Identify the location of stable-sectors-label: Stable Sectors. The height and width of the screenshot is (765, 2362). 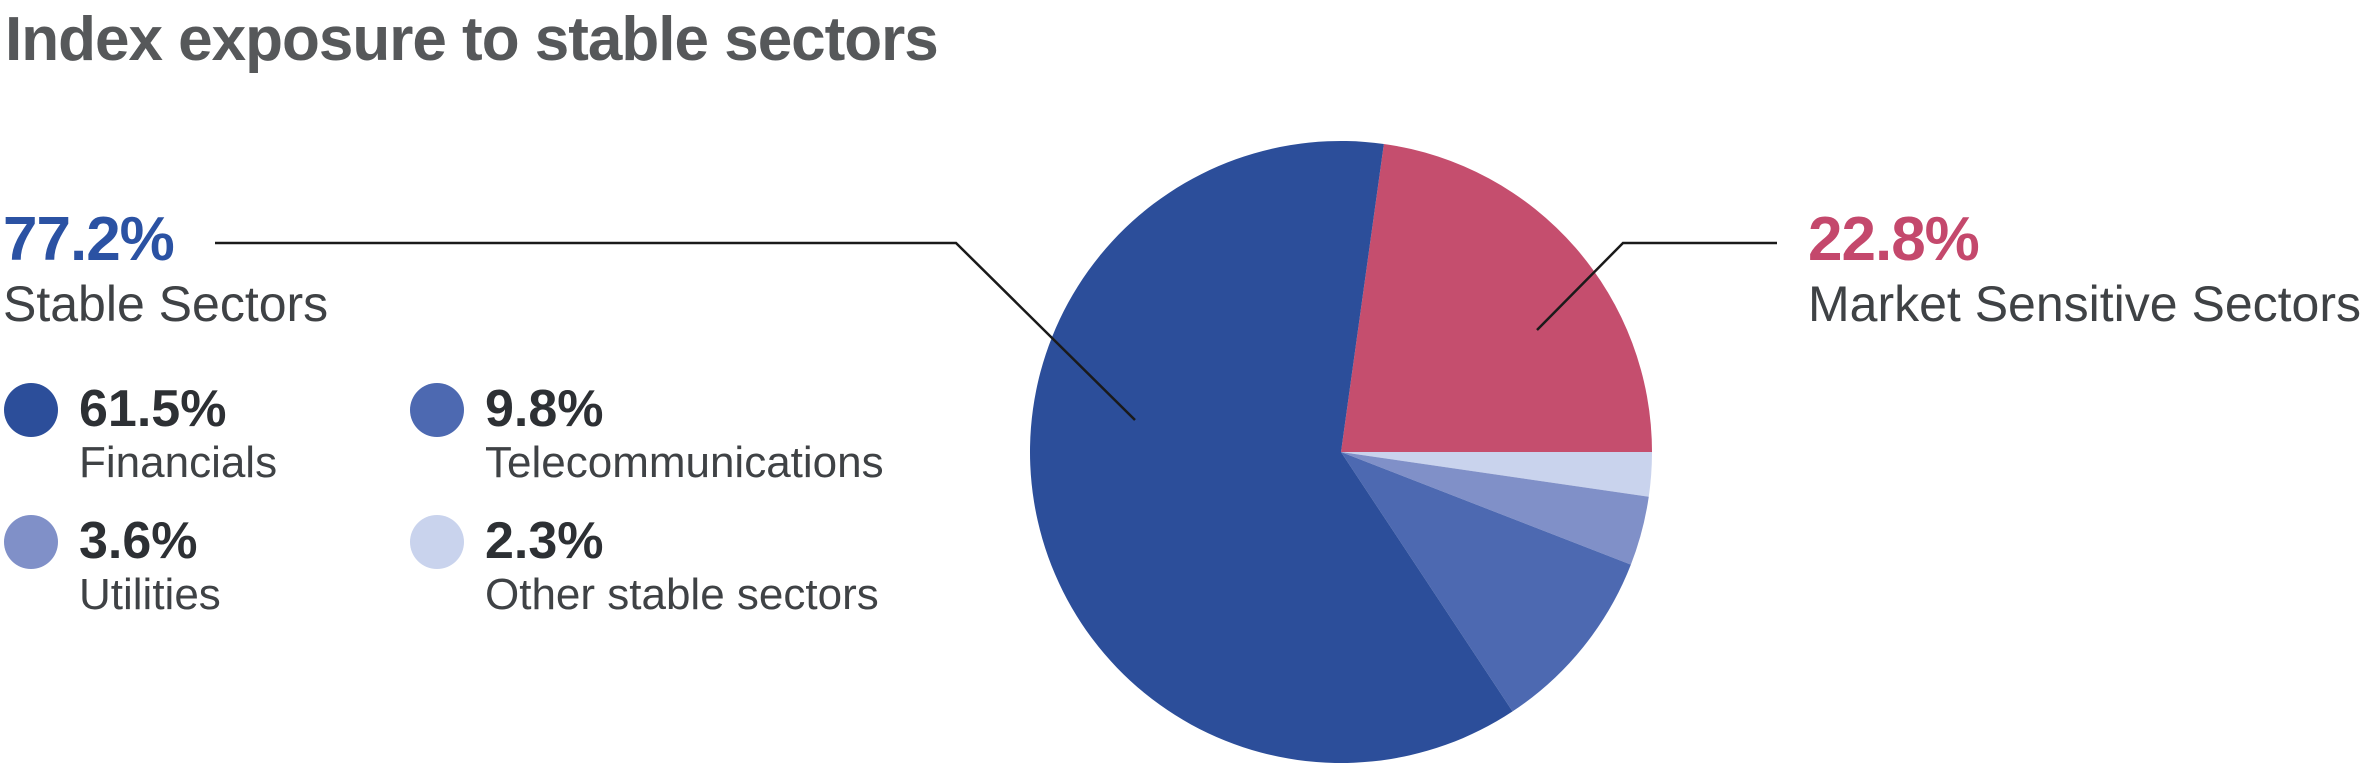
(166, 304).